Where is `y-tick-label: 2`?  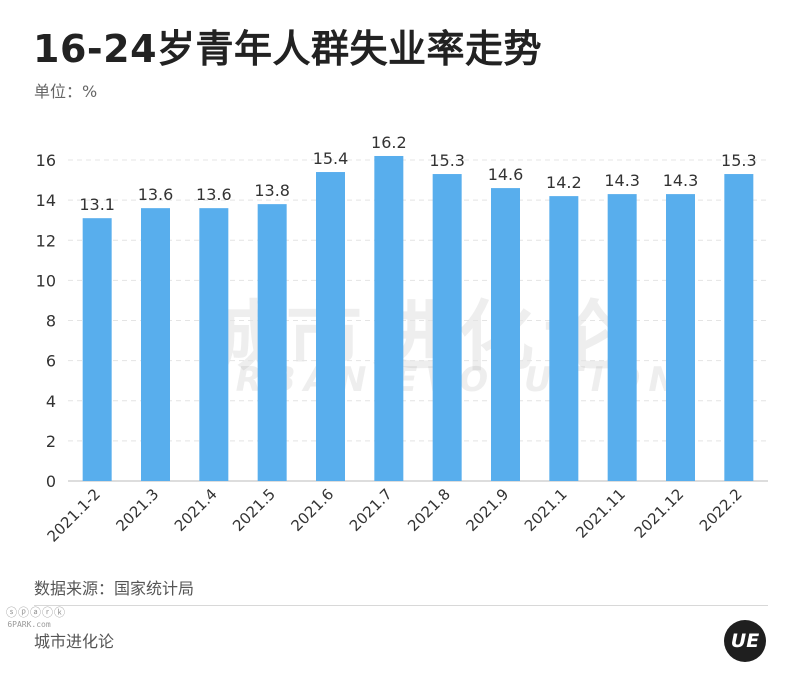 y-tick-label: 2 is located at coordinates (51, 441).